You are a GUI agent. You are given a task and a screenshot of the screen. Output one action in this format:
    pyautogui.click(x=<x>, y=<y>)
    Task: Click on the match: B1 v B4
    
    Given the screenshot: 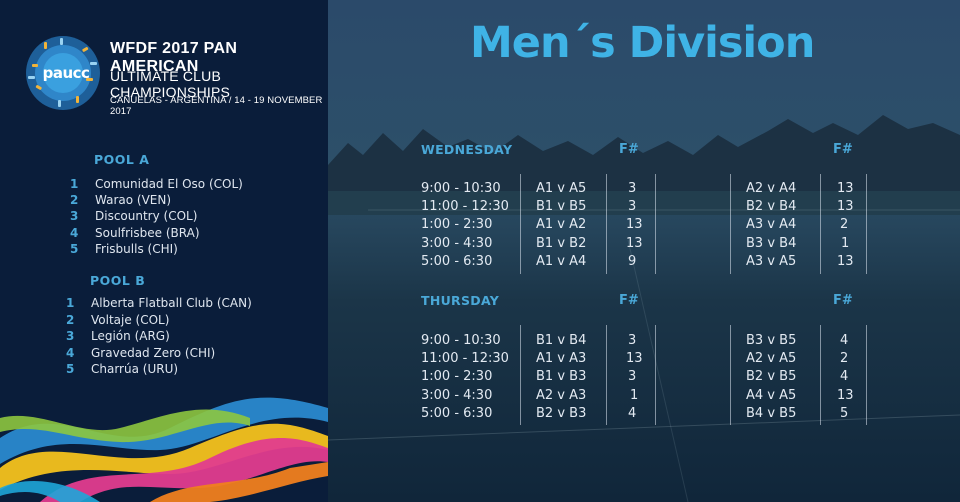 What is the action you would take?
    pyautogui.click(x=561, y=340)
    